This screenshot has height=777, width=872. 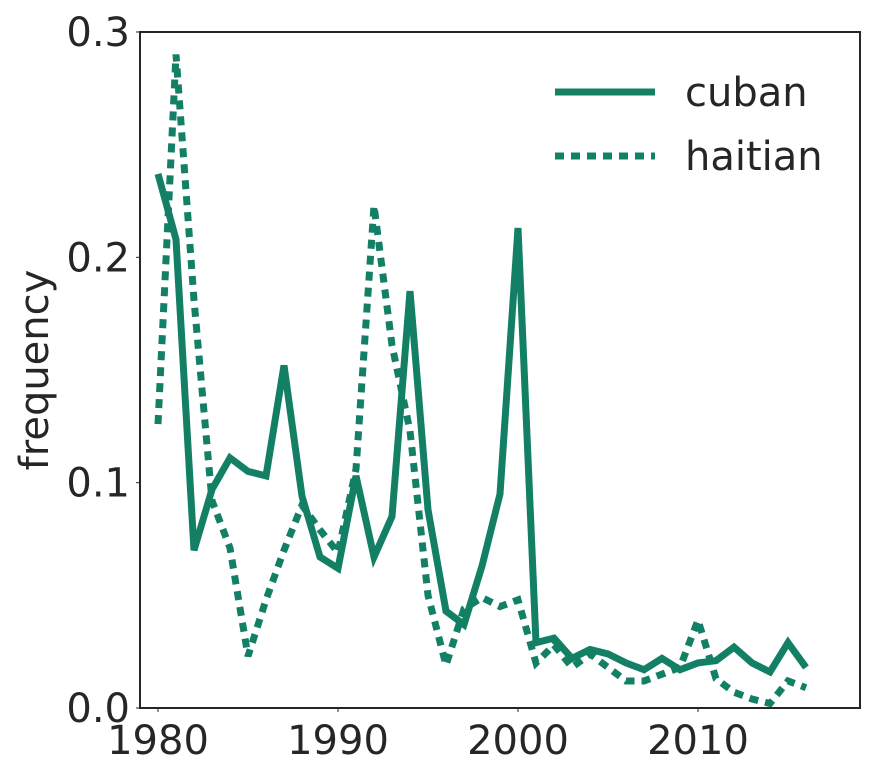 I want to click on legend-label: haitian, so click(x=754, y=157).